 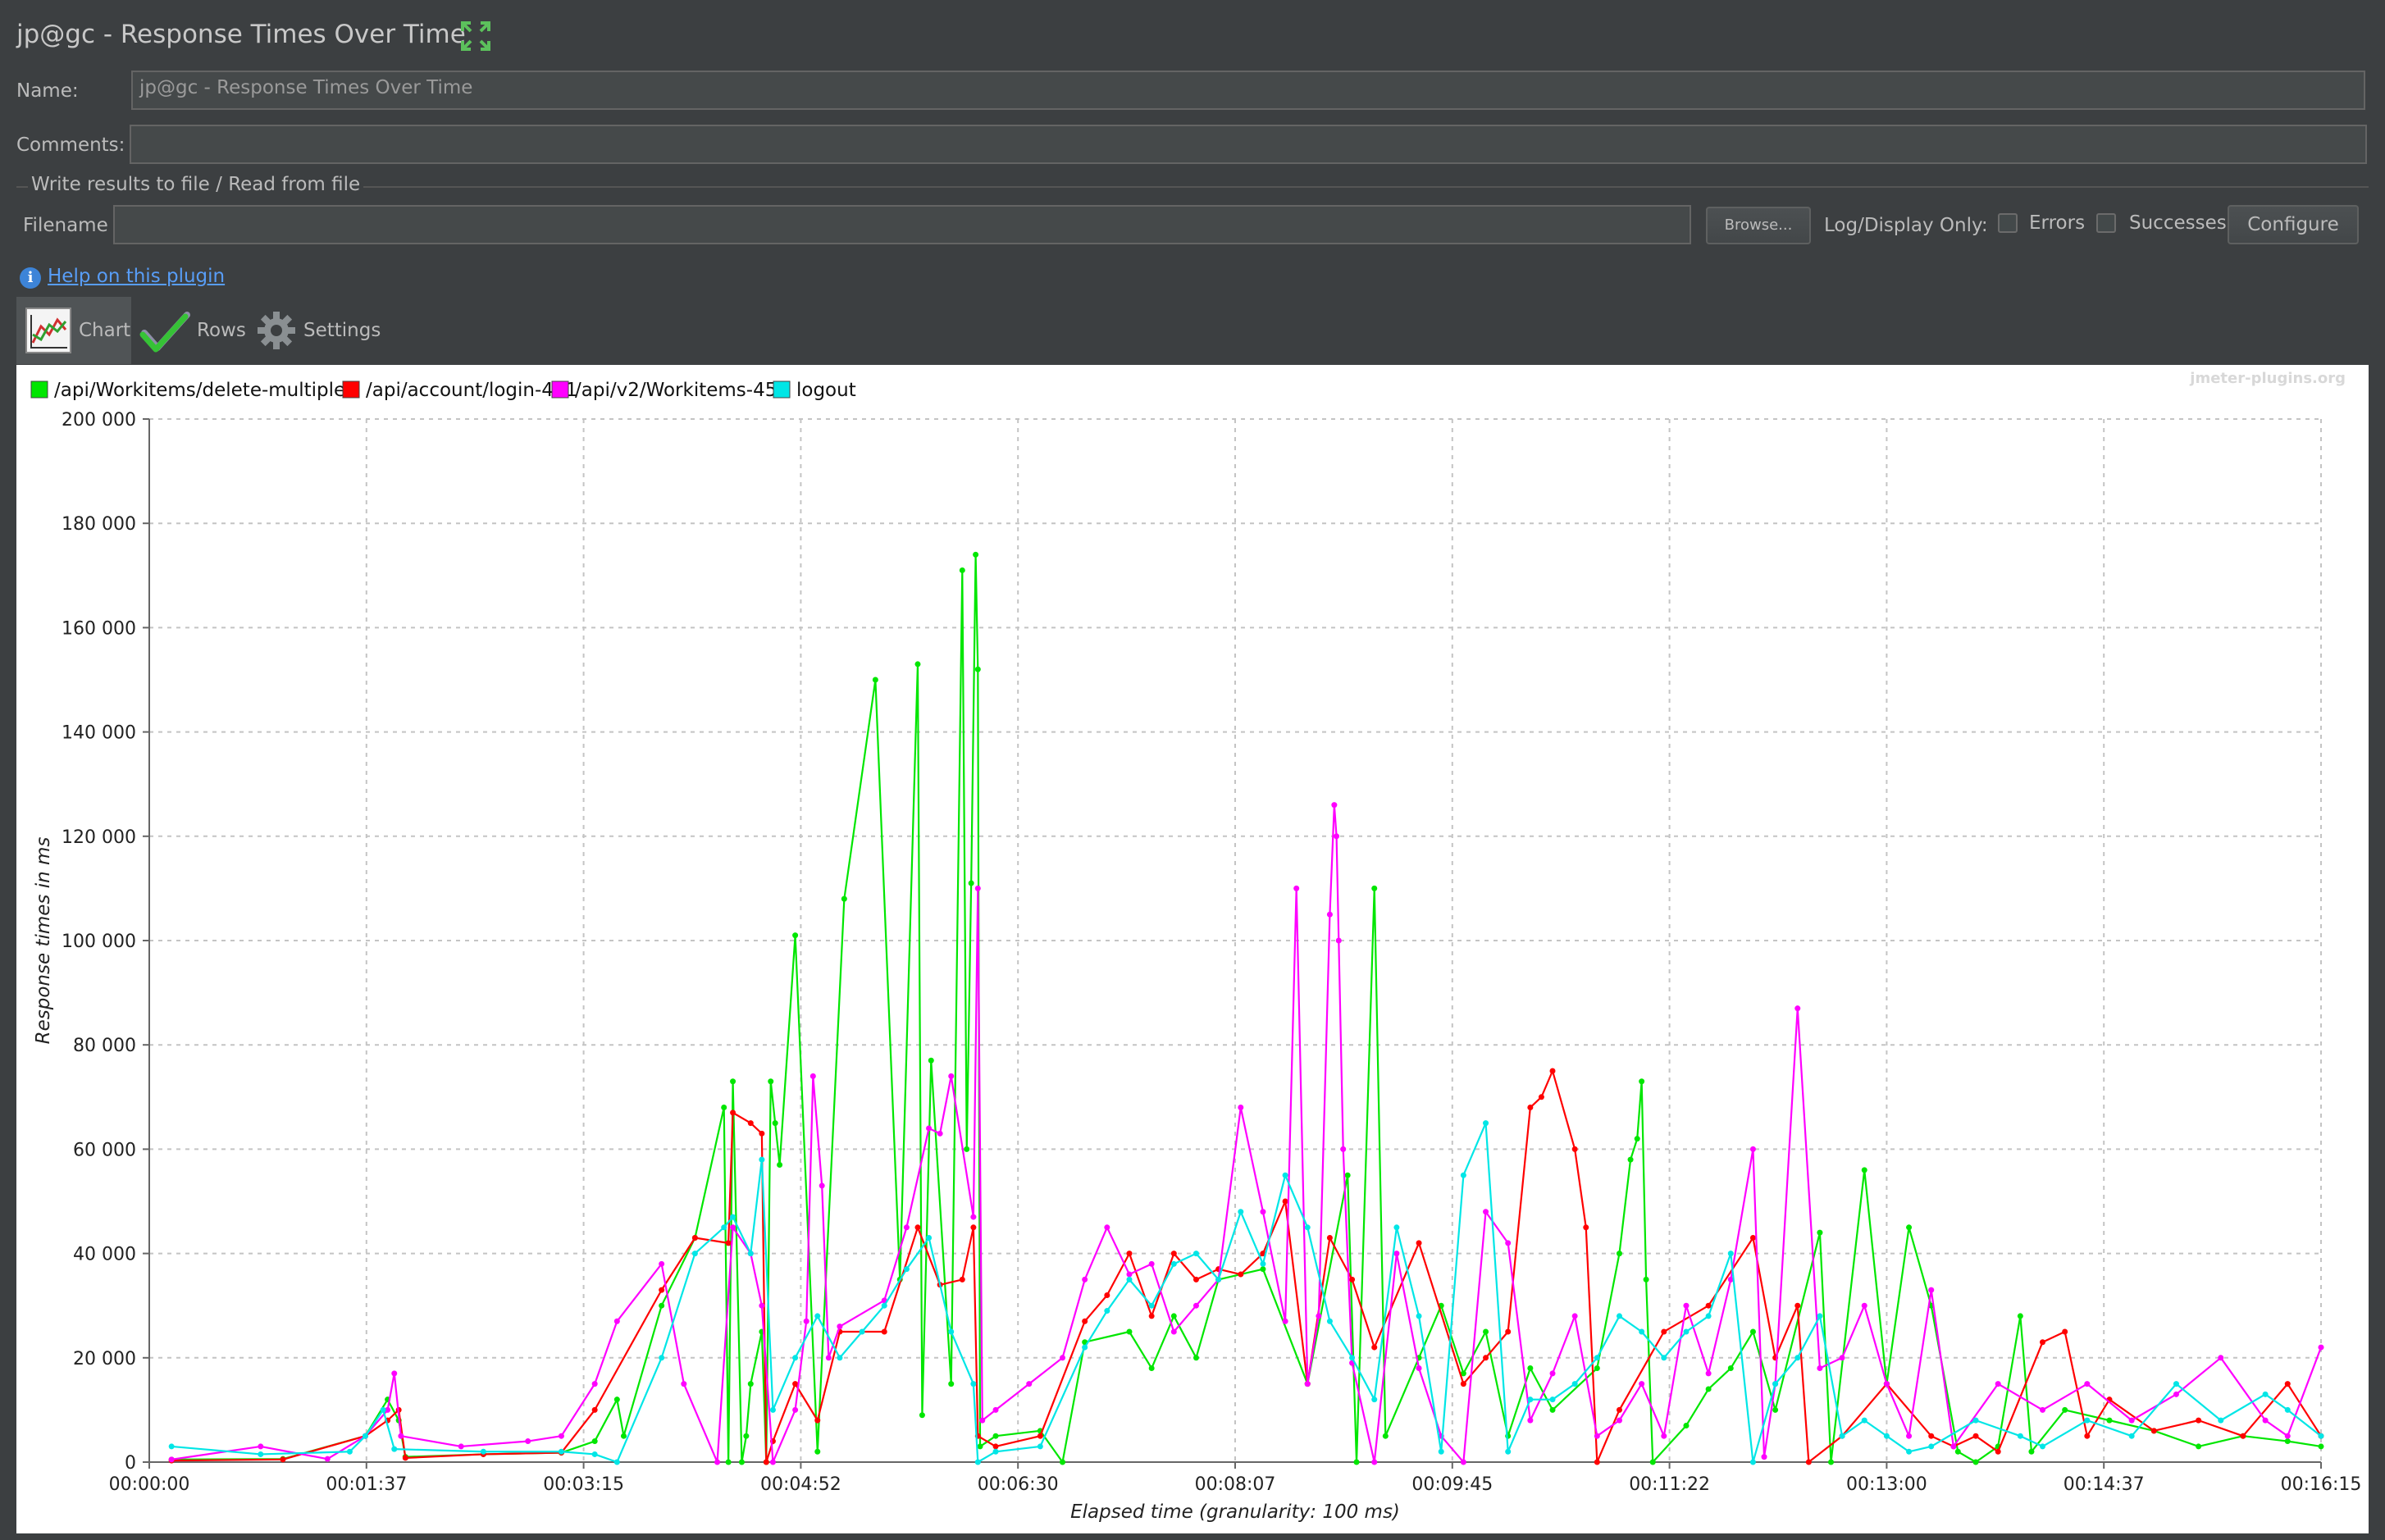 What do you see at coordinates (902, 224) in the screenshot?
I see `filename-input` at bounding box center [902, 224].